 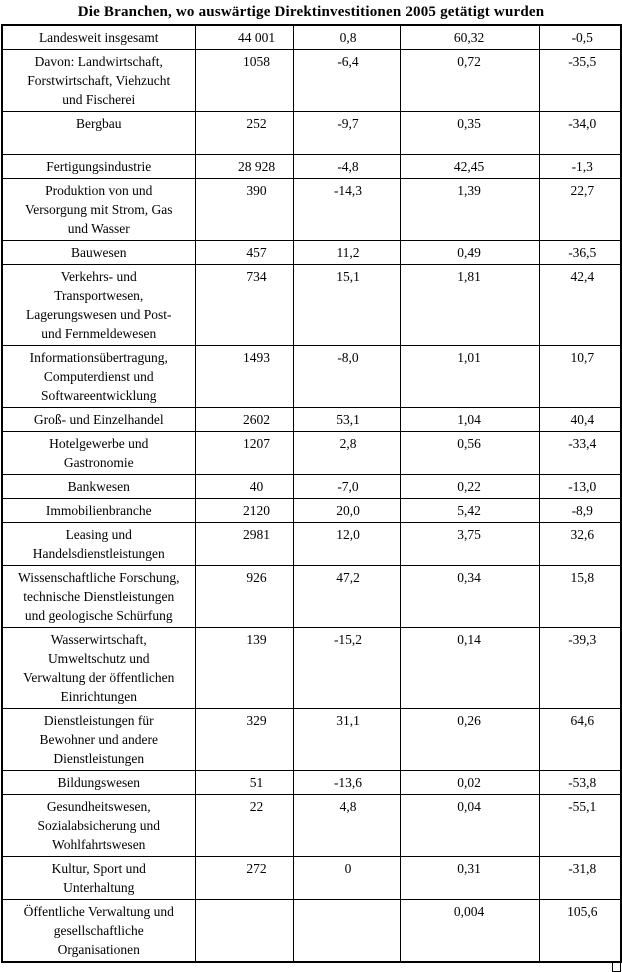 What do you see at coordinates (244, 510) in the screenshot?
I see `value-cell: 2120` at bounding box center [244, 510].